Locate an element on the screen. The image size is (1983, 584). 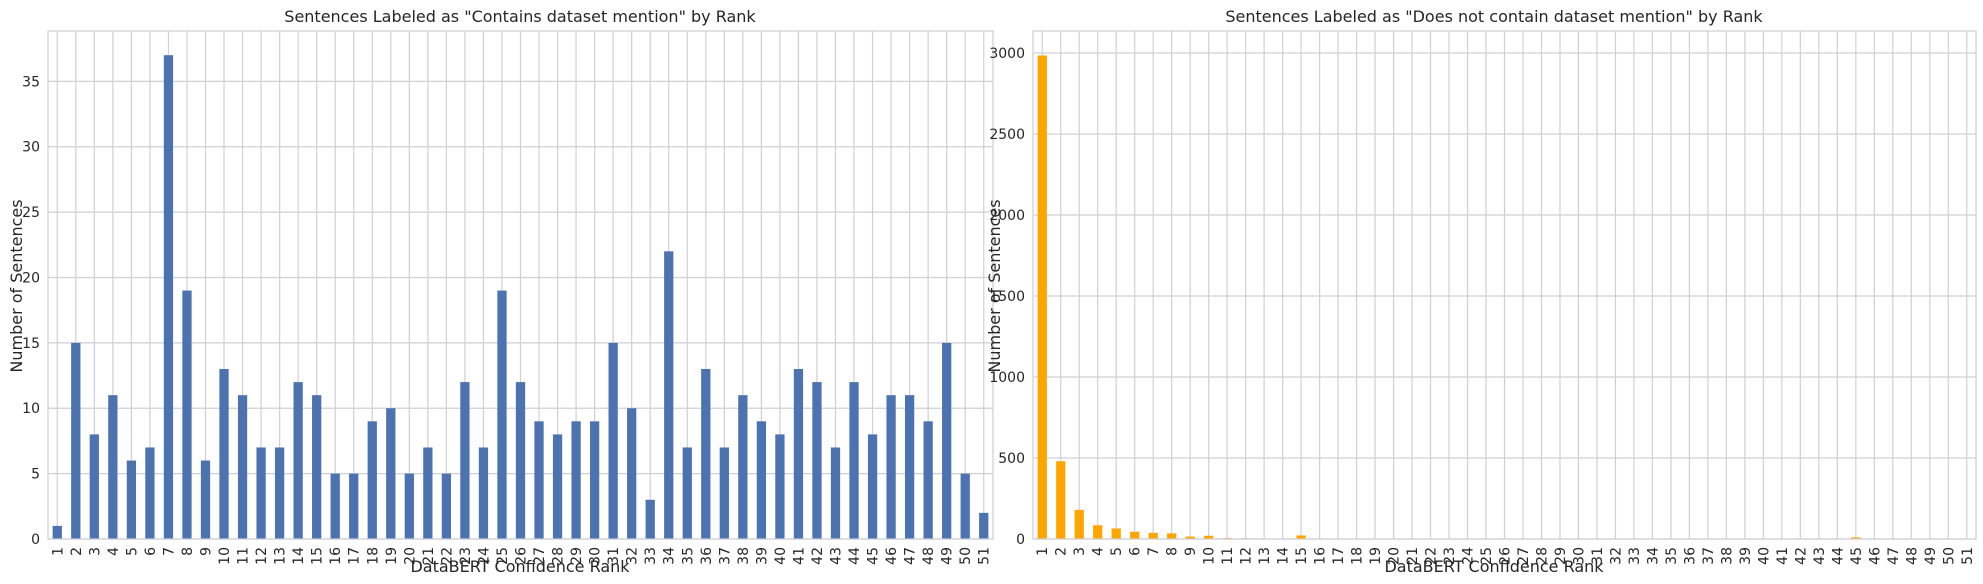
x-tick-label: 36 is located at coordinates (707, 556).